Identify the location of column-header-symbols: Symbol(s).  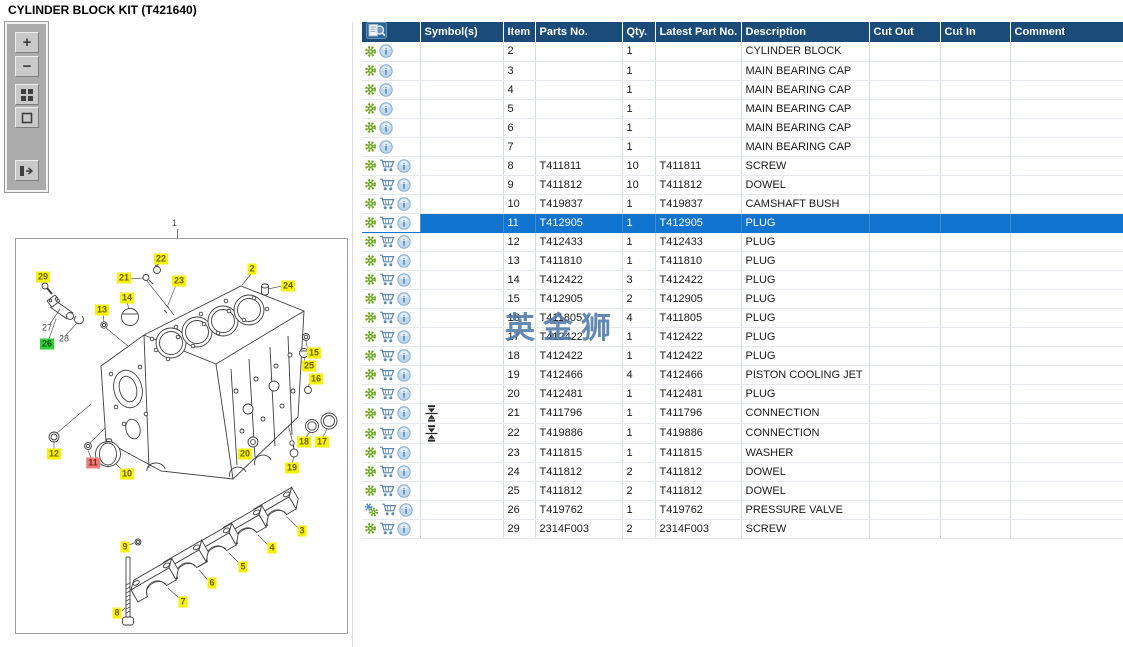
(462, 32).